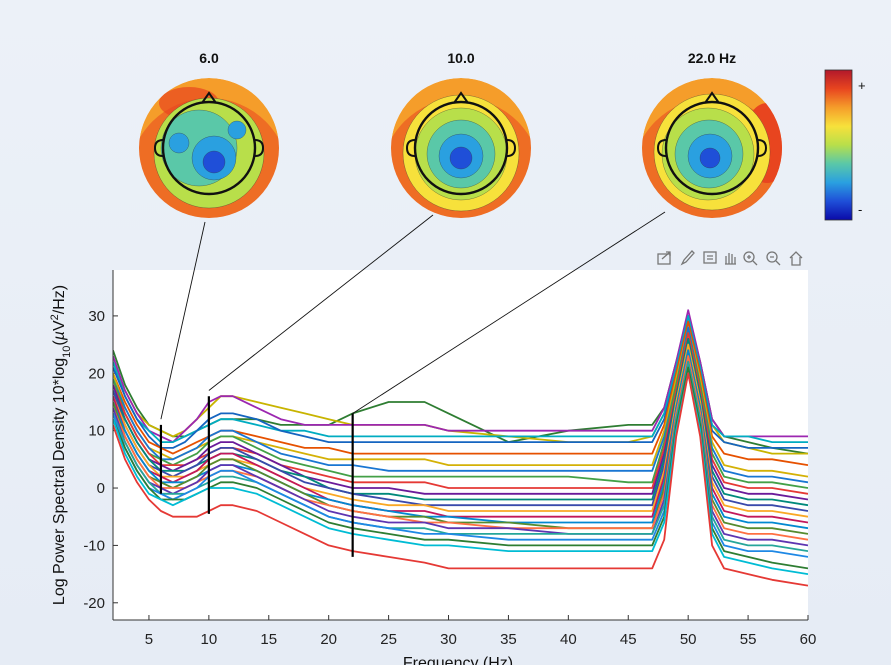 This screenshot has width=891, height=665. I want to click on x-tick-label: 30, so click(448, 639).